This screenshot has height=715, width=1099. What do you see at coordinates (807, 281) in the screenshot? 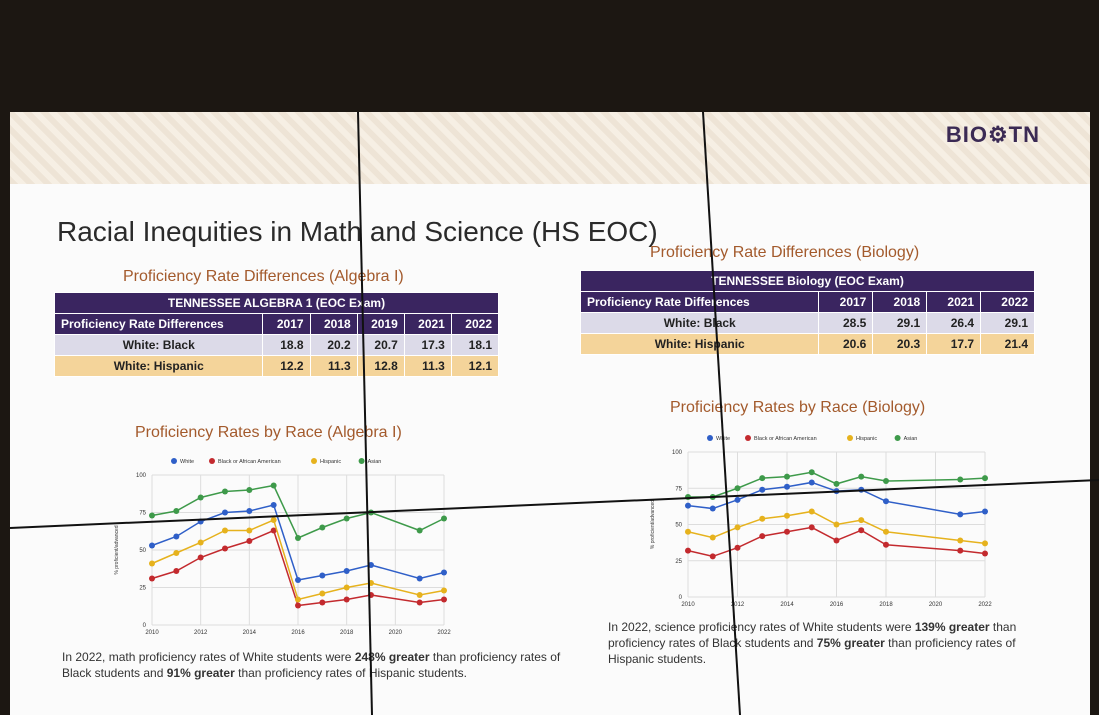
I see `table-title: TENNESSEE Biology (EOC Exam)` at bounding box center [807, 281].